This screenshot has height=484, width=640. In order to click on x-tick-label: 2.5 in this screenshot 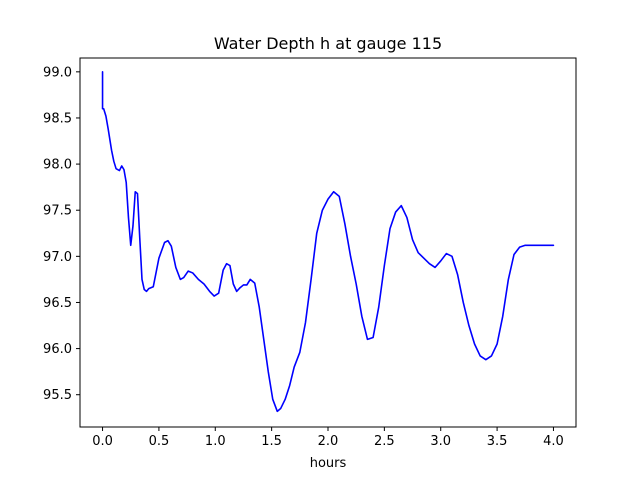, I will do `click(384, 441)`.